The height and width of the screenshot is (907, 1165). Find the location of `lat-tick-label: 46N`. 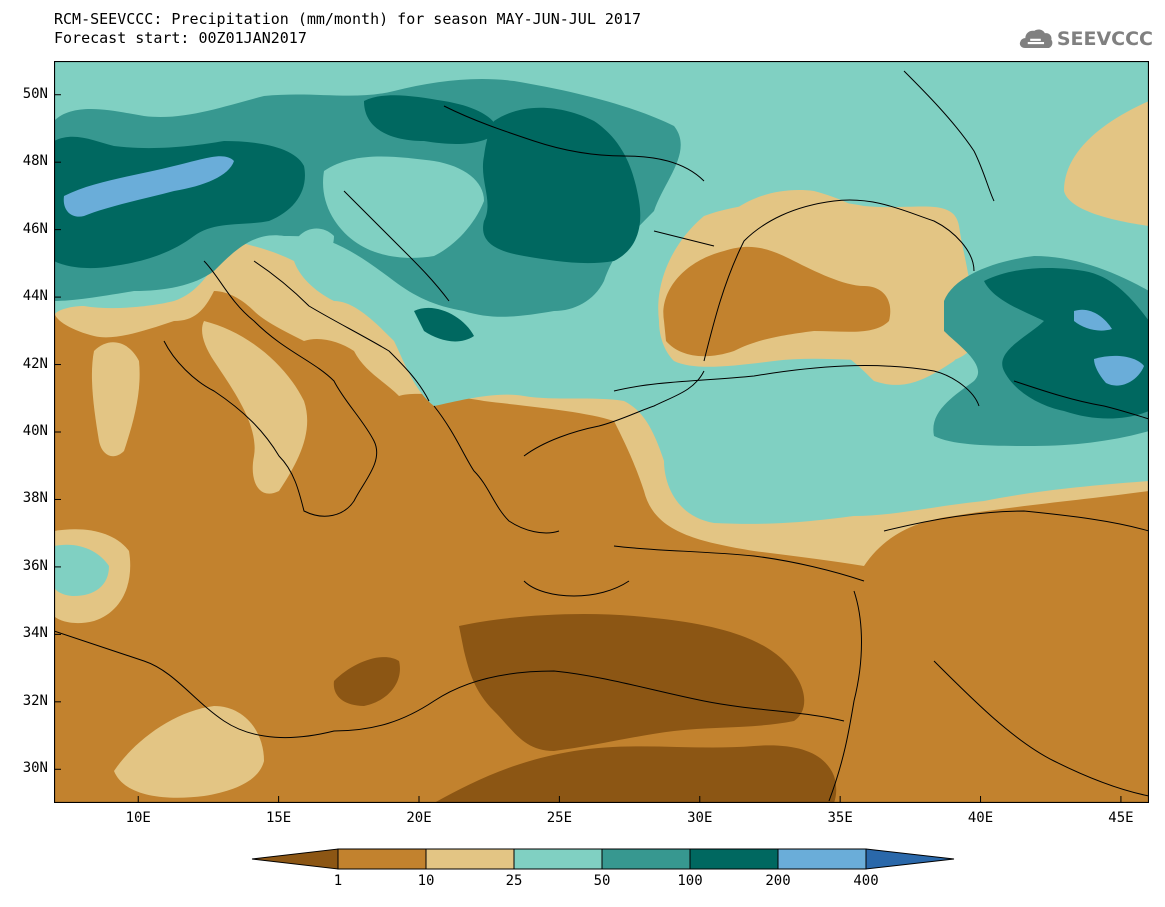

lat-tick-label: 46N is located at coordinates (35, 228).